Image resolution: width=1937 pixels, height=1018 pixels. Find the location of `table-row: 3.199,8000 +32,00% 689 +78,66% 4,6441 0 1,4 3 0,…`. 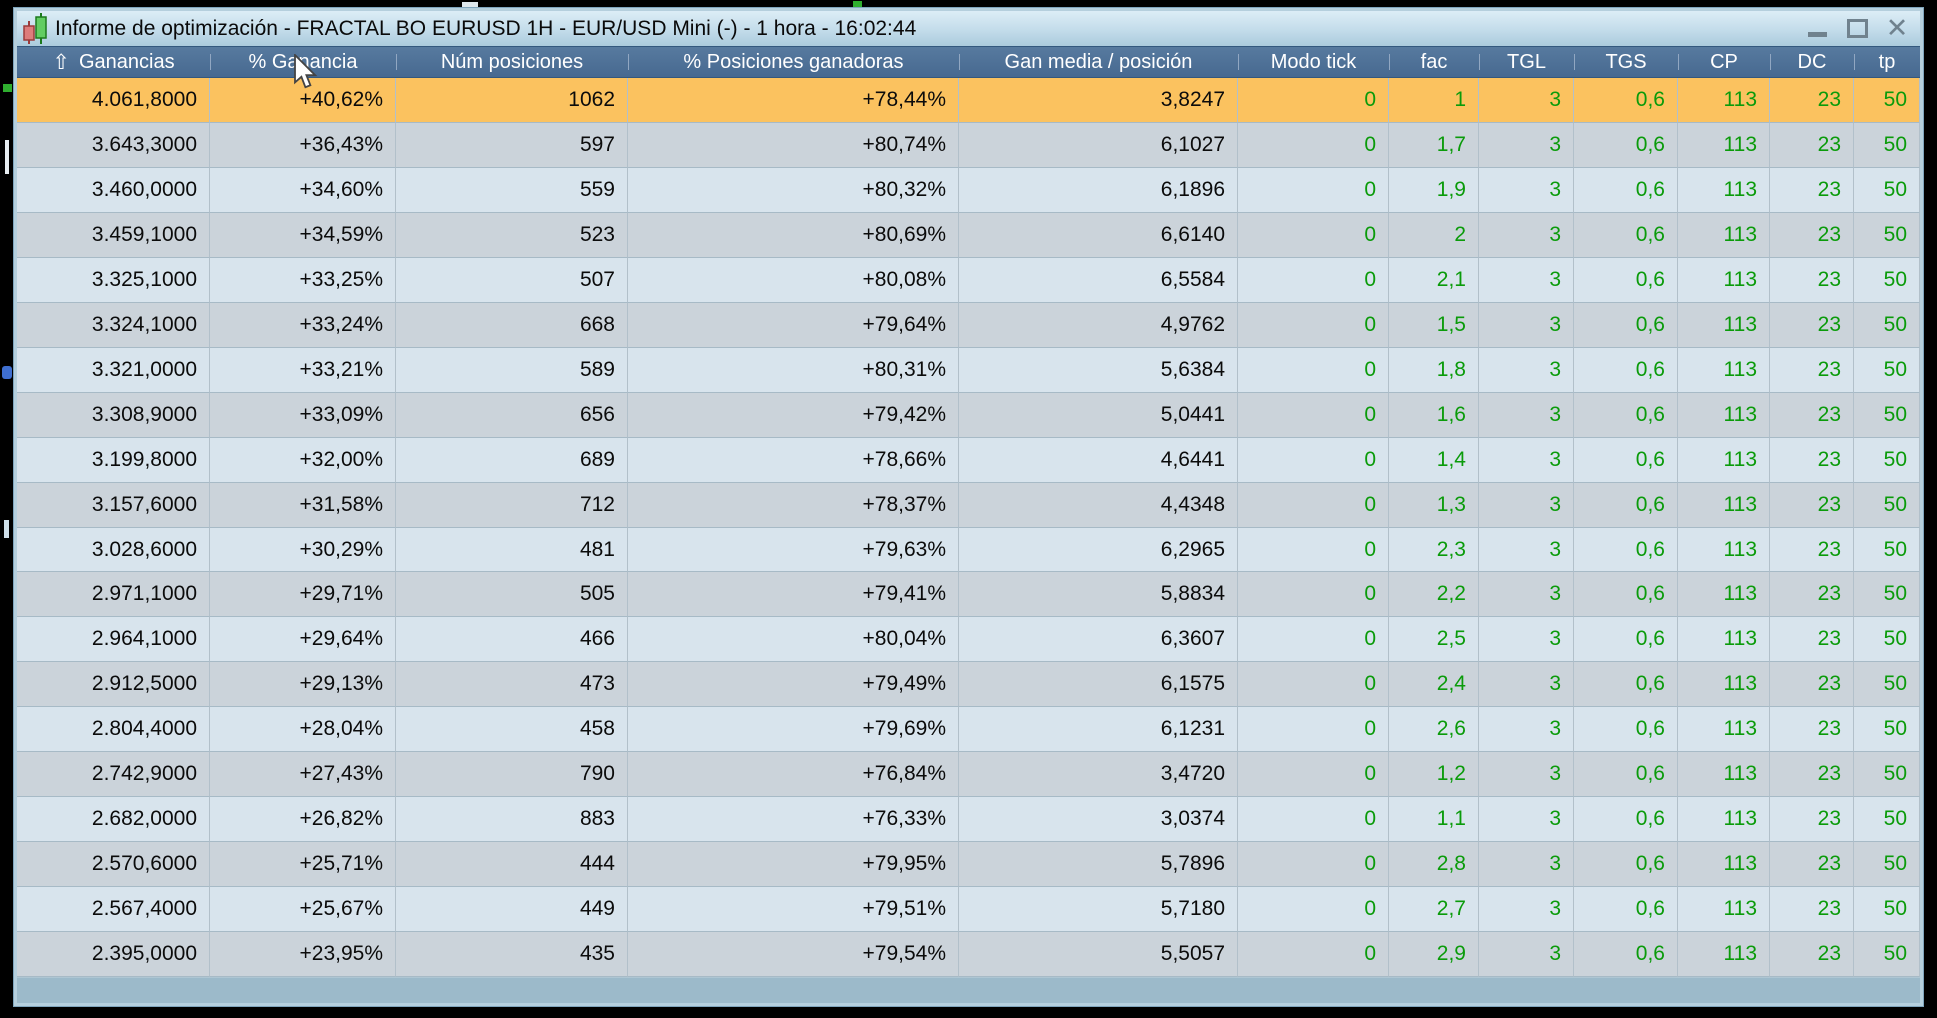

table-row: 3.199,8000 +32,00% 689 +78,66% 4,6441 0 1,4 3 0,… is located at coordinates (968, 460).